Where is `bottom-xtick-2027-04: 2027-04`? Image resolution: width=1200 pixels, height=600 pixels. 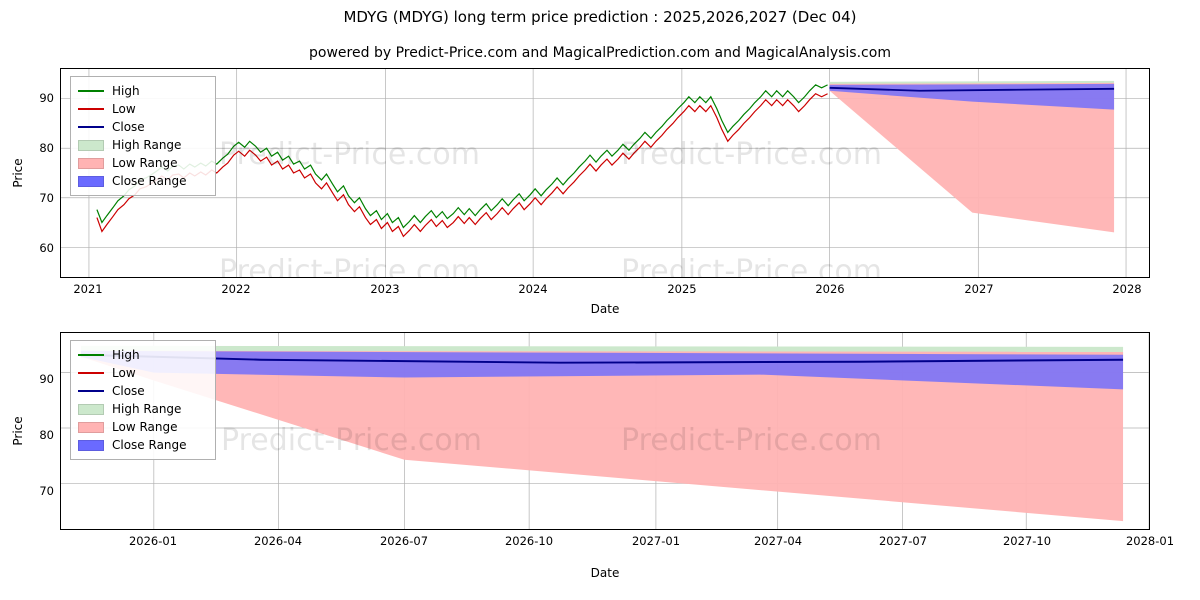
bottom-xtick-2027-04: 2027-04 is located at coordinates (778, 541).